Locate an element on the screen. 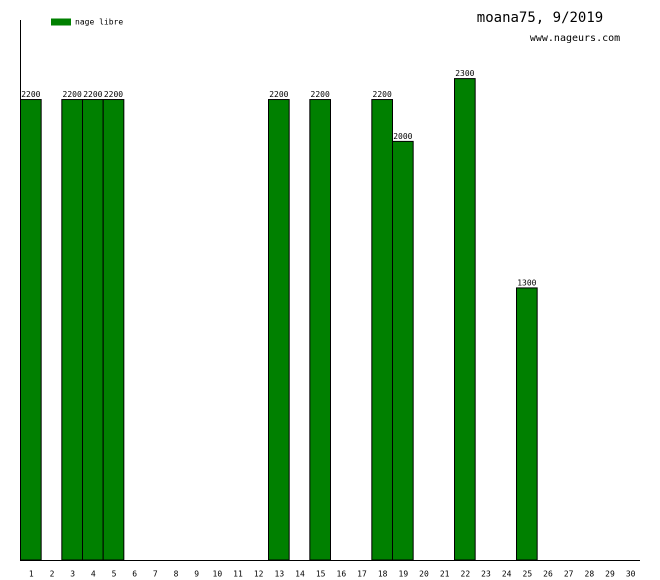 This screenshot has height=580, width=660. x-tick-label: 7 is located at coordinates (155, 574).